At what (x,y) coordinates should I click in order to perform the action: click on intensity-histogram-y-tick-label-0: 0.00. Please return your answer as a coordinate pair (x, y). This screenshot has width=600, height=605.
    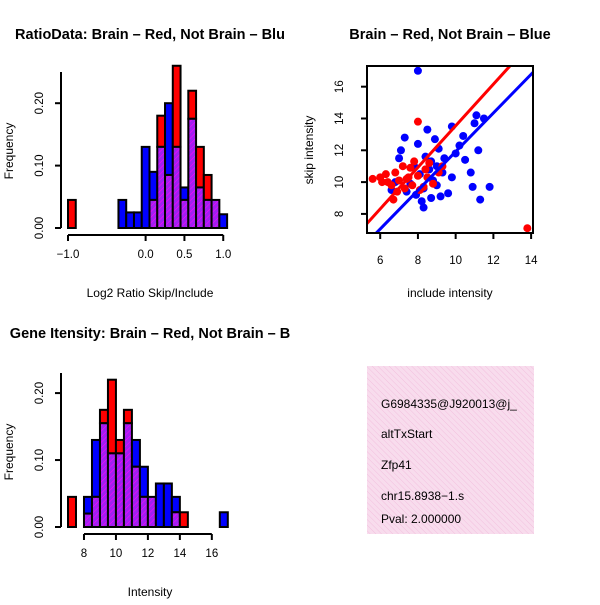
    Looking at the image, I should click on (40, 527).